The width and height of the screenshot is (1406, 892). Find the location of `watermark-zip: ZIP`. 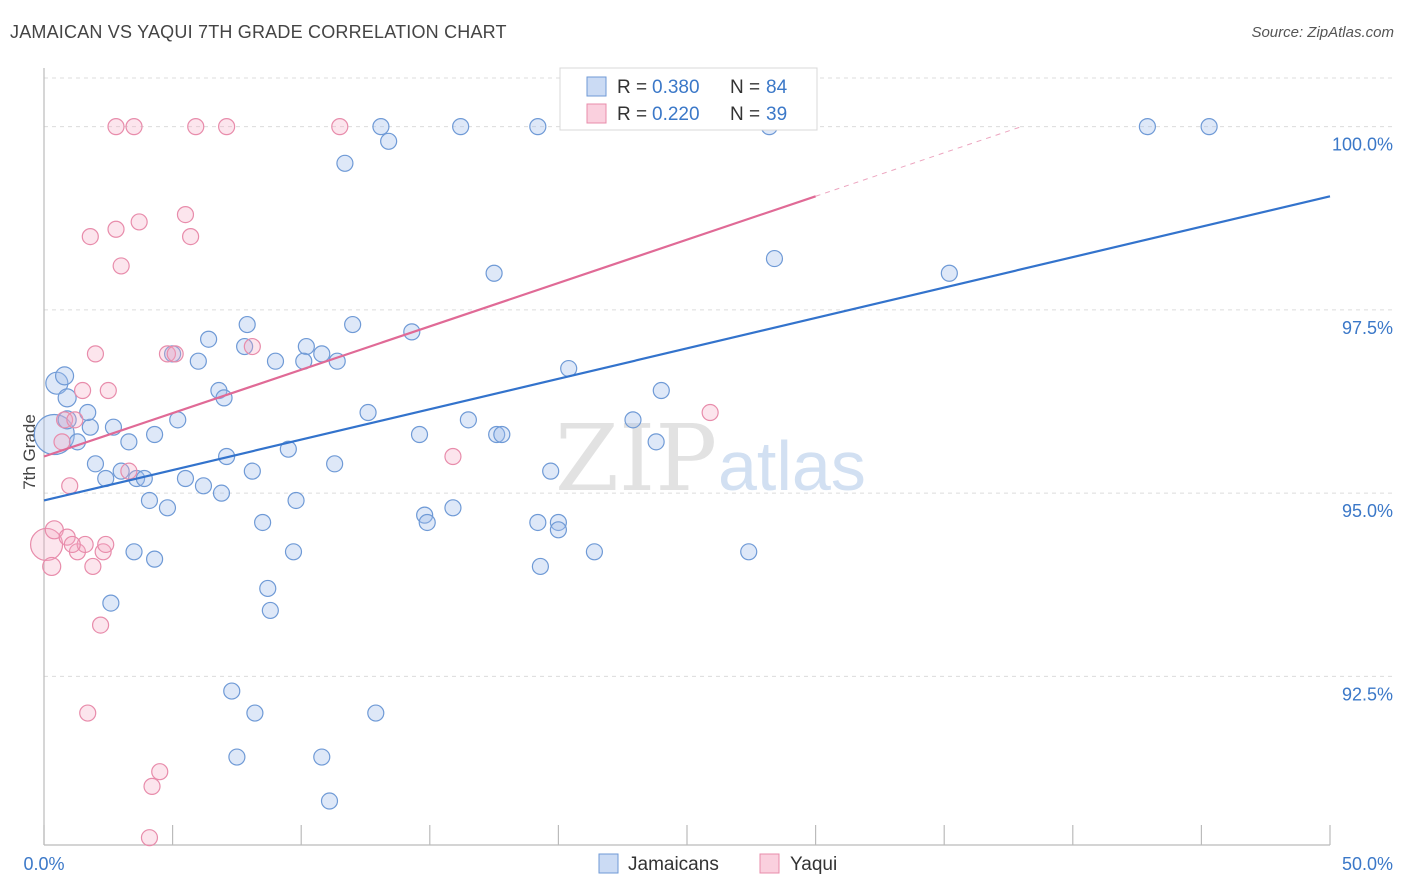

watermark-zip: ZIP is located at coordinates (636, 458).